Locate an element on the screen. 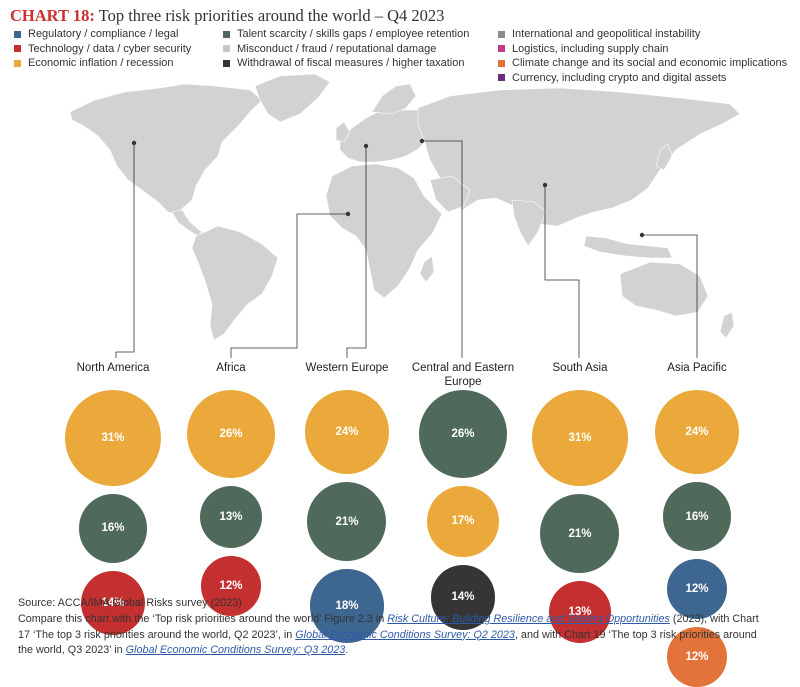 The width and height of the screenshot is (800, 687). bubble-inflation: 24% is located at coordinates (697, 432).